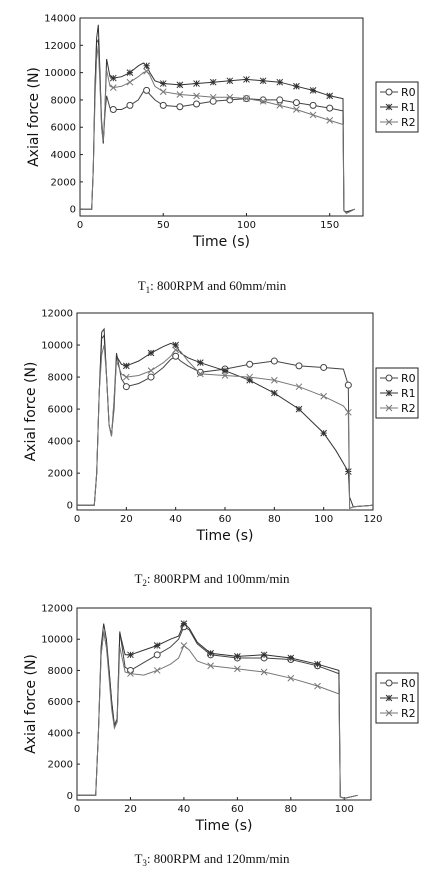 The height and width of the screenshot is (879, 425). Describe the element at coordinates (389, 698) in the screenshot. I see `legend-marker-r1` at that location.